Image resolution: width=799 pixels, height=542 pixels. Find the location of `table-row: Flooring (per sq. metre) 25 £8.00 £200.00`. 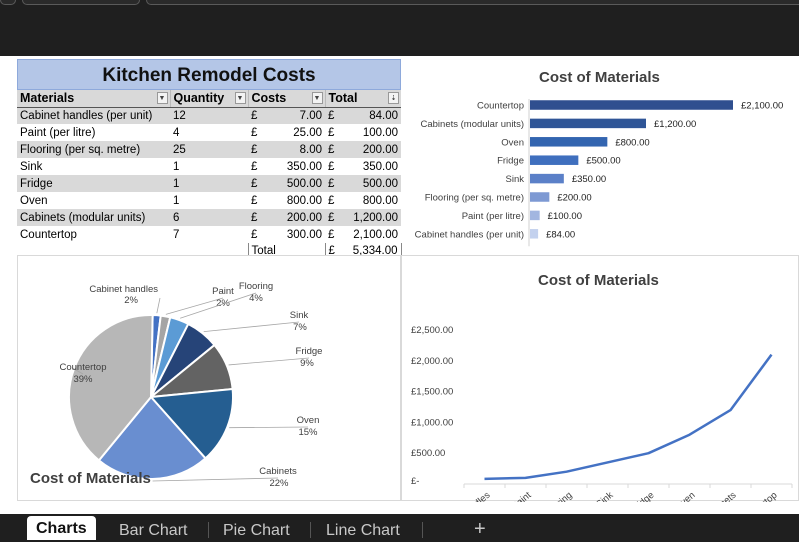

table-row: Flooring (per sq. metre) 25 £8.00 £200.00 is located at coordinates (209, 149).